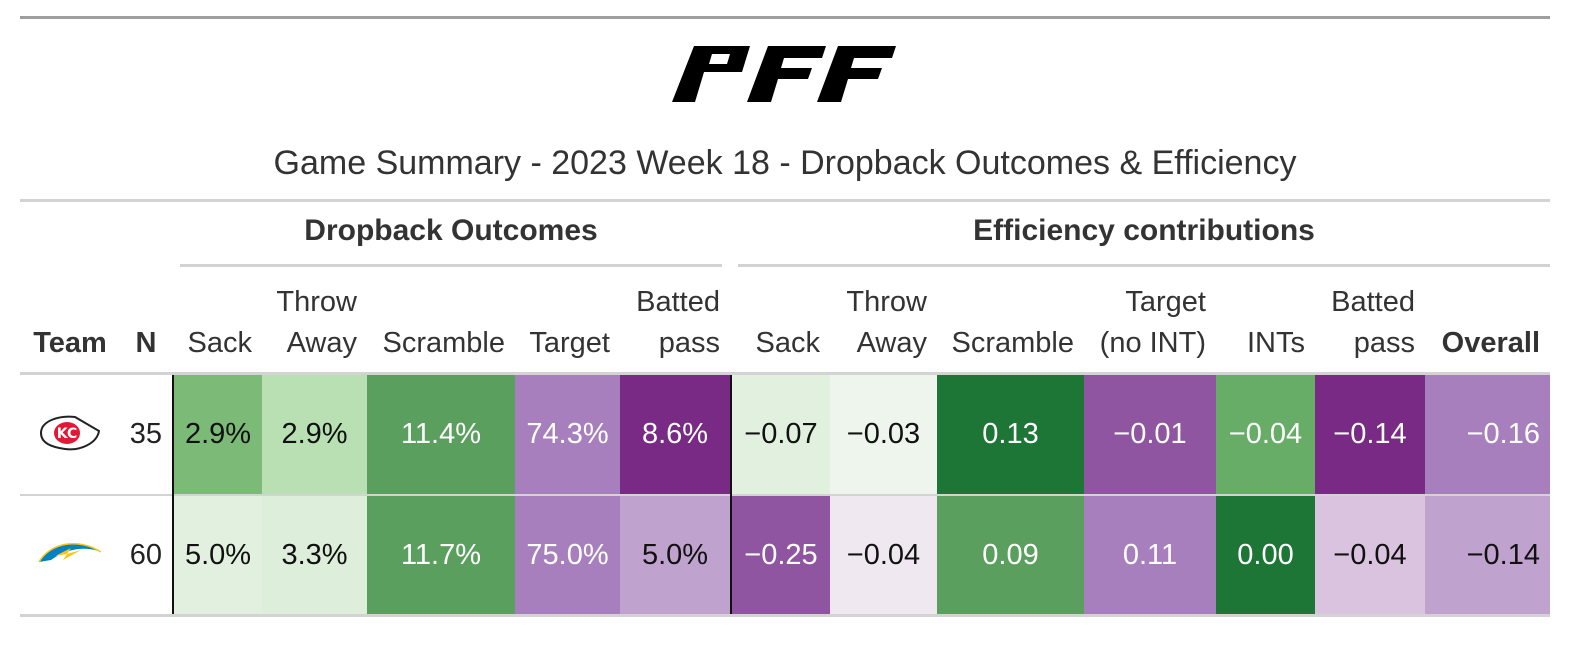  Describe the element at coordinates (784, 74) in the screenshot. I see `pff-logo` at that location.